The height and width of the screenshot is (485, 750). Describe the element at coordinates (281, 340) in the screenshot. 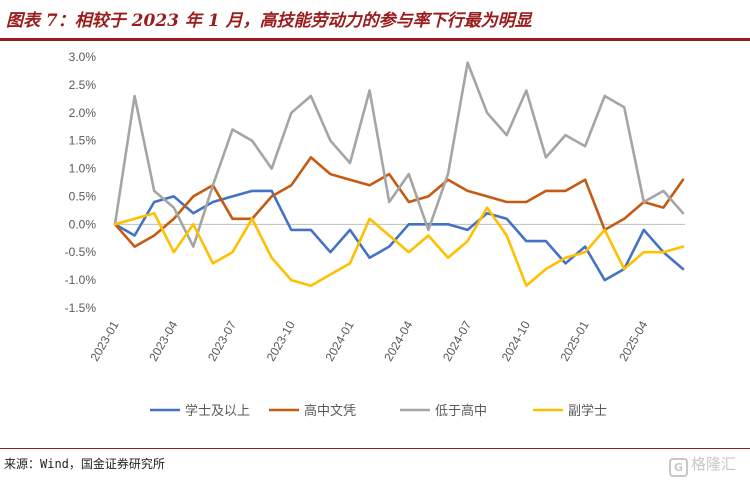

I see `x-tick-label: 2023-10` at that location.